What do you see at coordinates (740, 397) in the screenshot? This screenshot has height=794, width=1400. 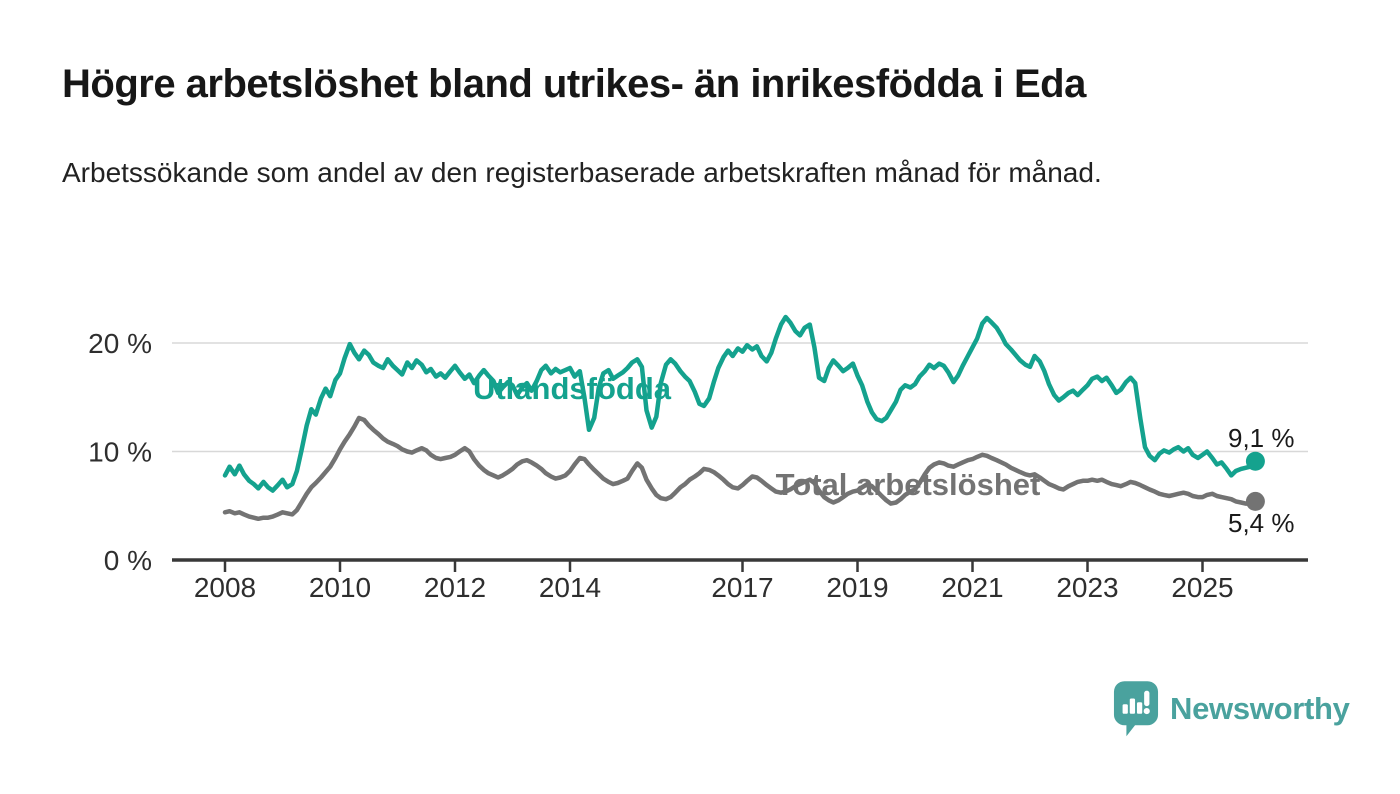 I see `gridlines` at bounding box center [740, 397].